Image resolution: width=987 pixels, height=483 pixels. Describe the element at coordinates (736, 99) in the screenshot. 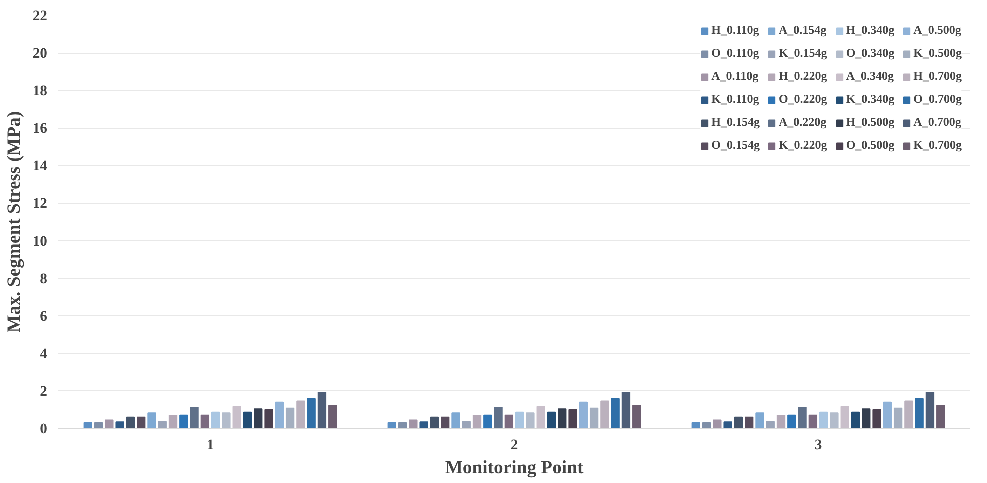

I see `legend-label: K_0.110g` at that location.